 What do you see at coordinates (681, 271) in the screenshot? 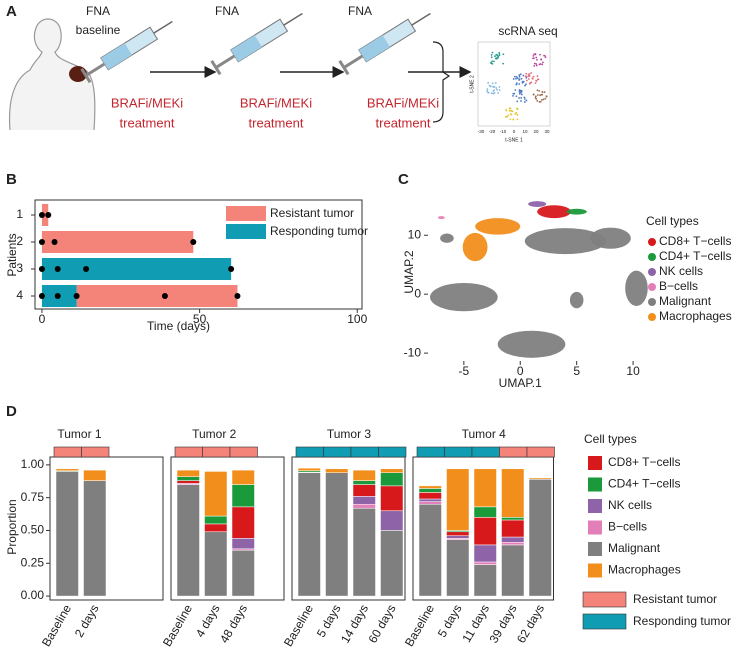
I see `legend-label: NK cells` at bounding box center [681, 271].